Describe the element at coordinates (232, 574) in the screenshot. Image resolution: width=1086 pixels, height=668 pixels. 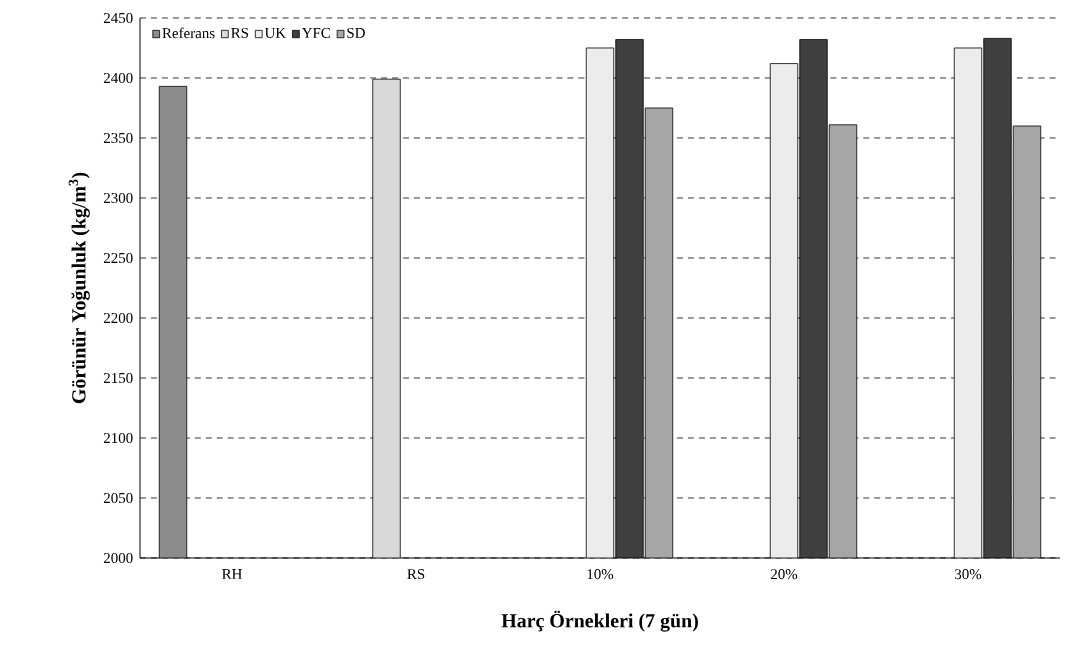
I see `x-tick-label: RH` at that location.